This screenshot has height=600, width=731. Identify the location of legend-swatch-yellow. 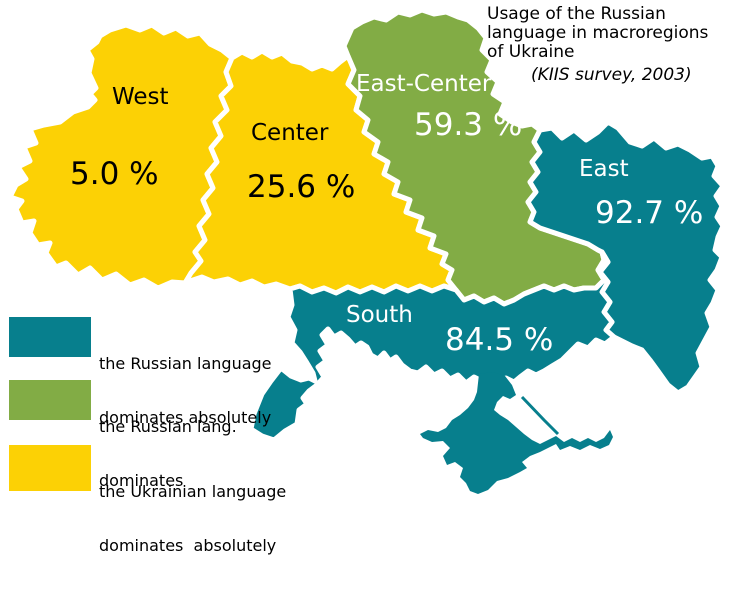
(50, 468).